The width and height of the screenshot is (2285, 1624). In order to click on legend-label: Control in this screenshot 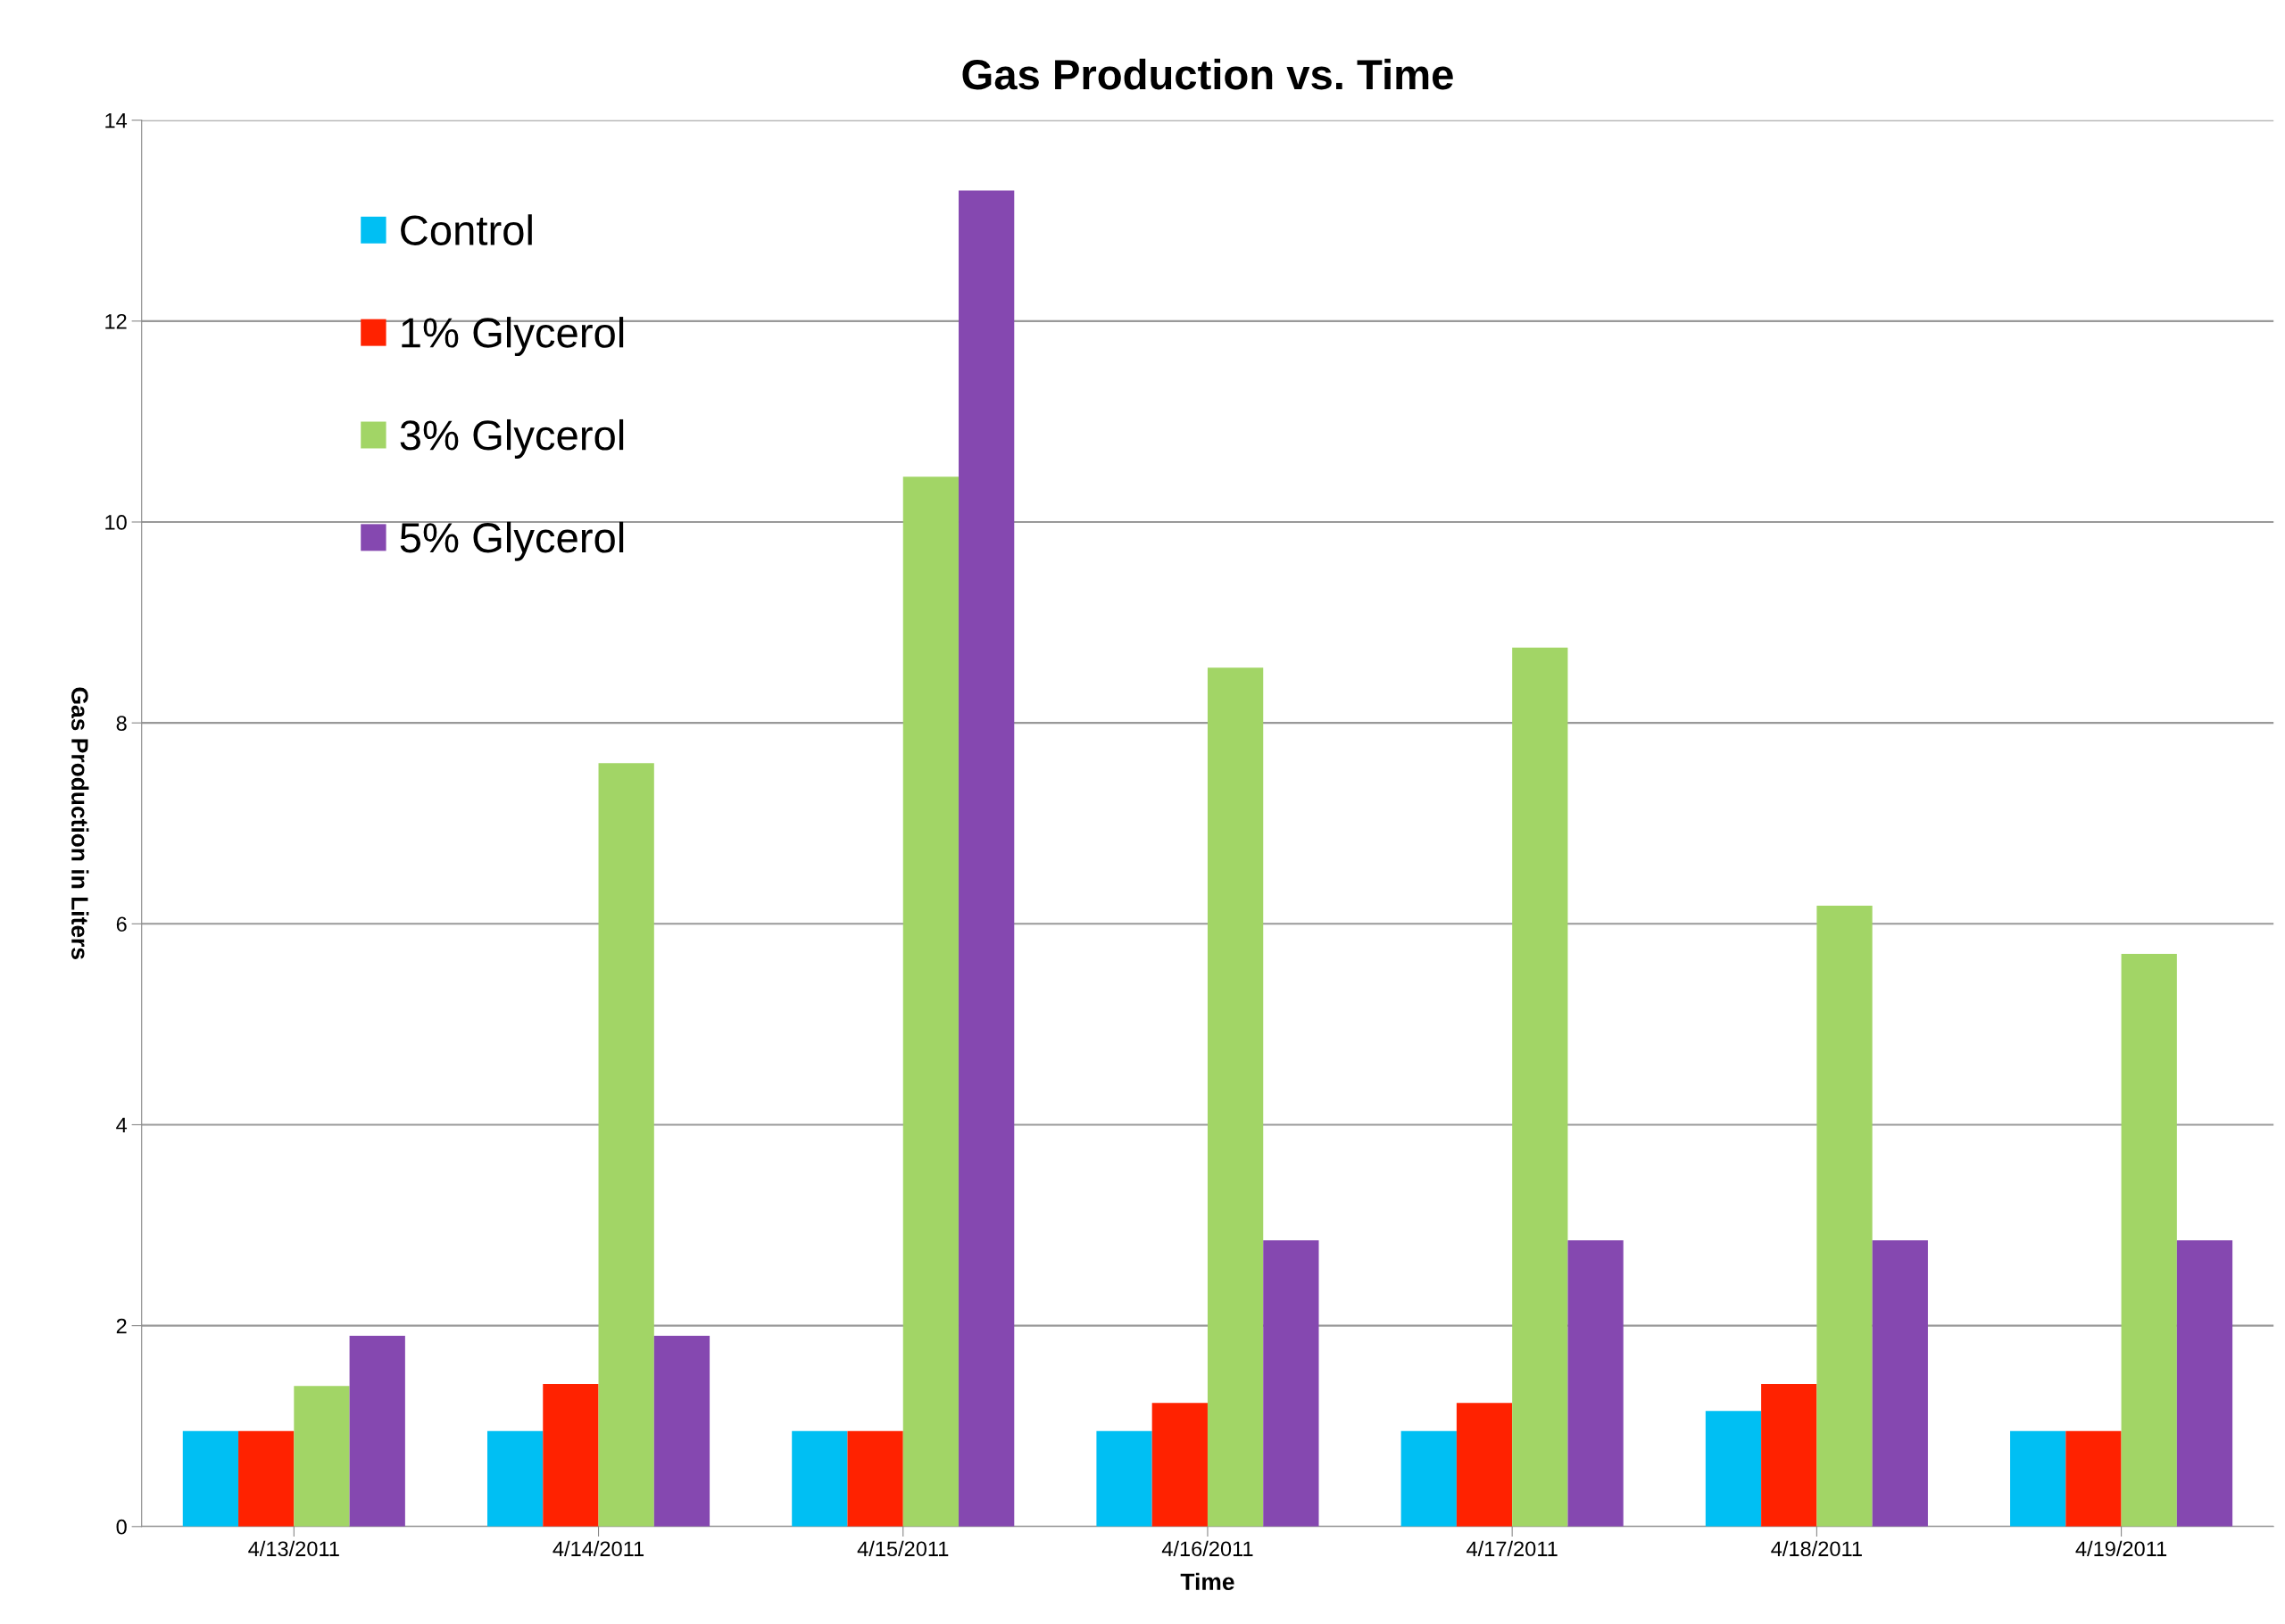, I will do `click(466, 229)`.